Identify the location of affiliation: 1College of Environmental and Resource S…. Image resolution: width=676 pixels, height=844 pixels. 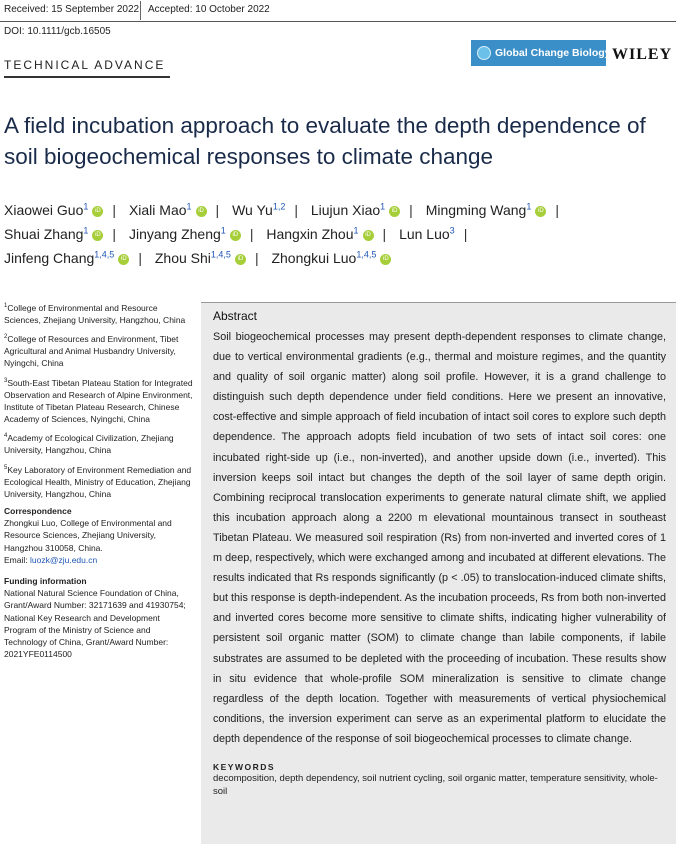
(95, 314).